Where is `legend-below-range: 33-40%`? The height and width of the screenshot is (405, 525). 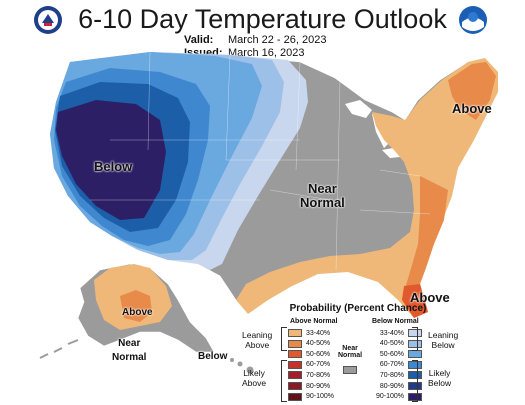
legend-below-range: 33-40% is located at coordinates (391, 333).